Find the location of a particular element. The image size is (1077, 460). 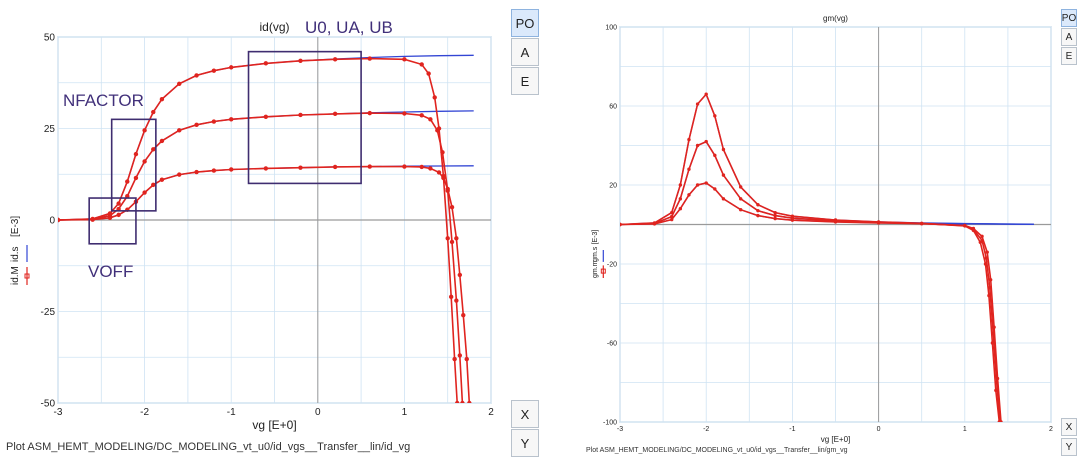

annotation-nfactor: NFACTOR is located at coordinates (103, 100).